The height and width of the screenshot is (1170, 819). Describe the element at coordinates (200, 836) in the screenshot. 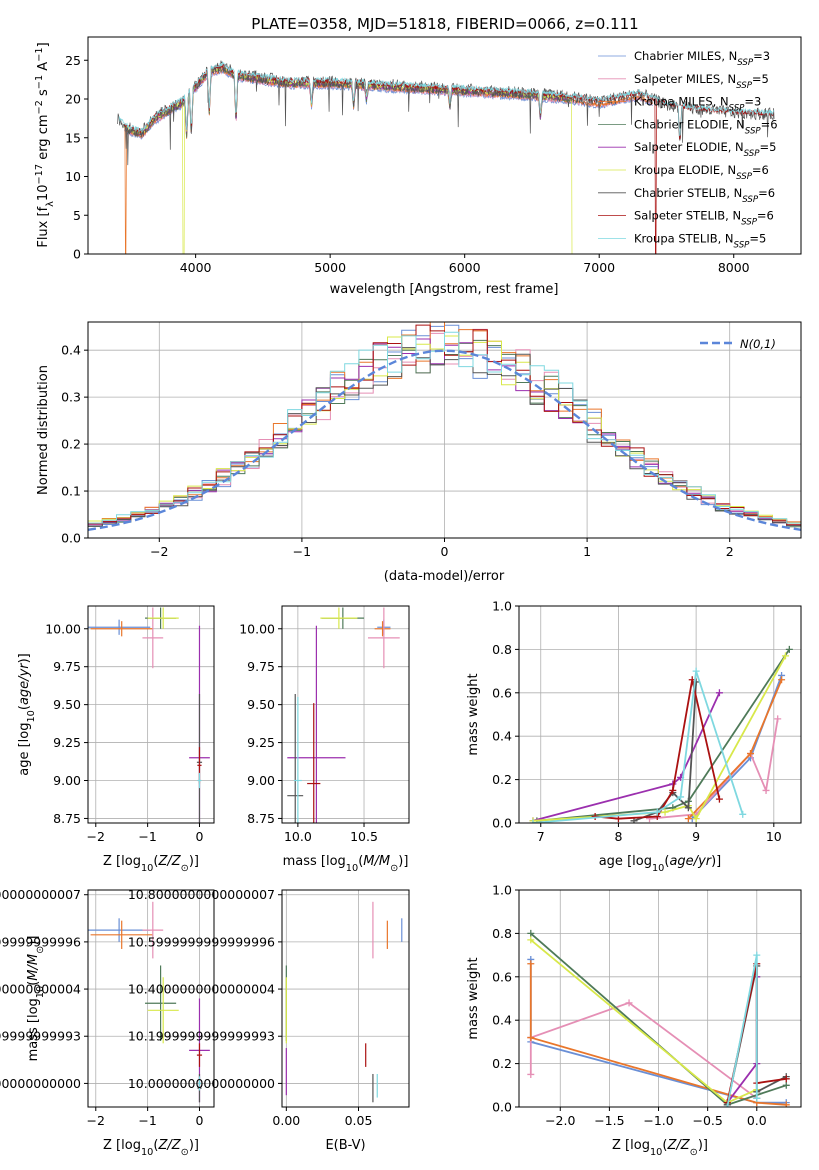

I see `x-tick-label: 0` at that location.